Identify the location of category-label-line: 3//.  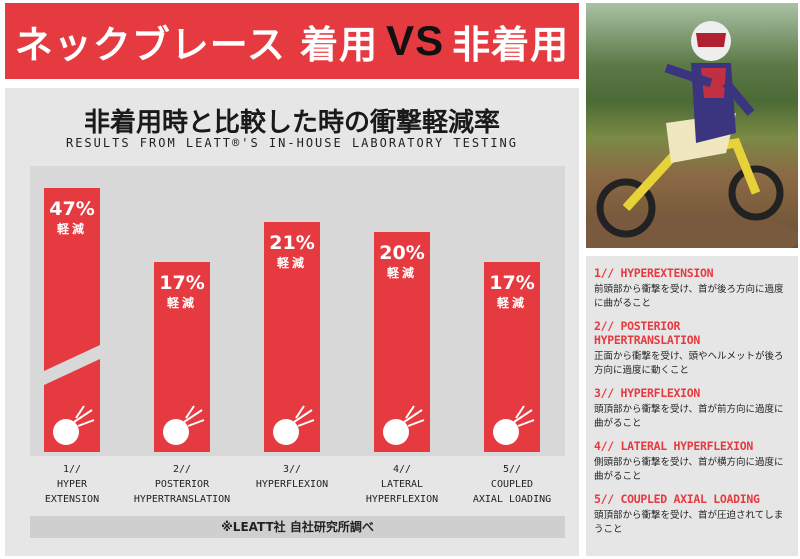
(292, 469).